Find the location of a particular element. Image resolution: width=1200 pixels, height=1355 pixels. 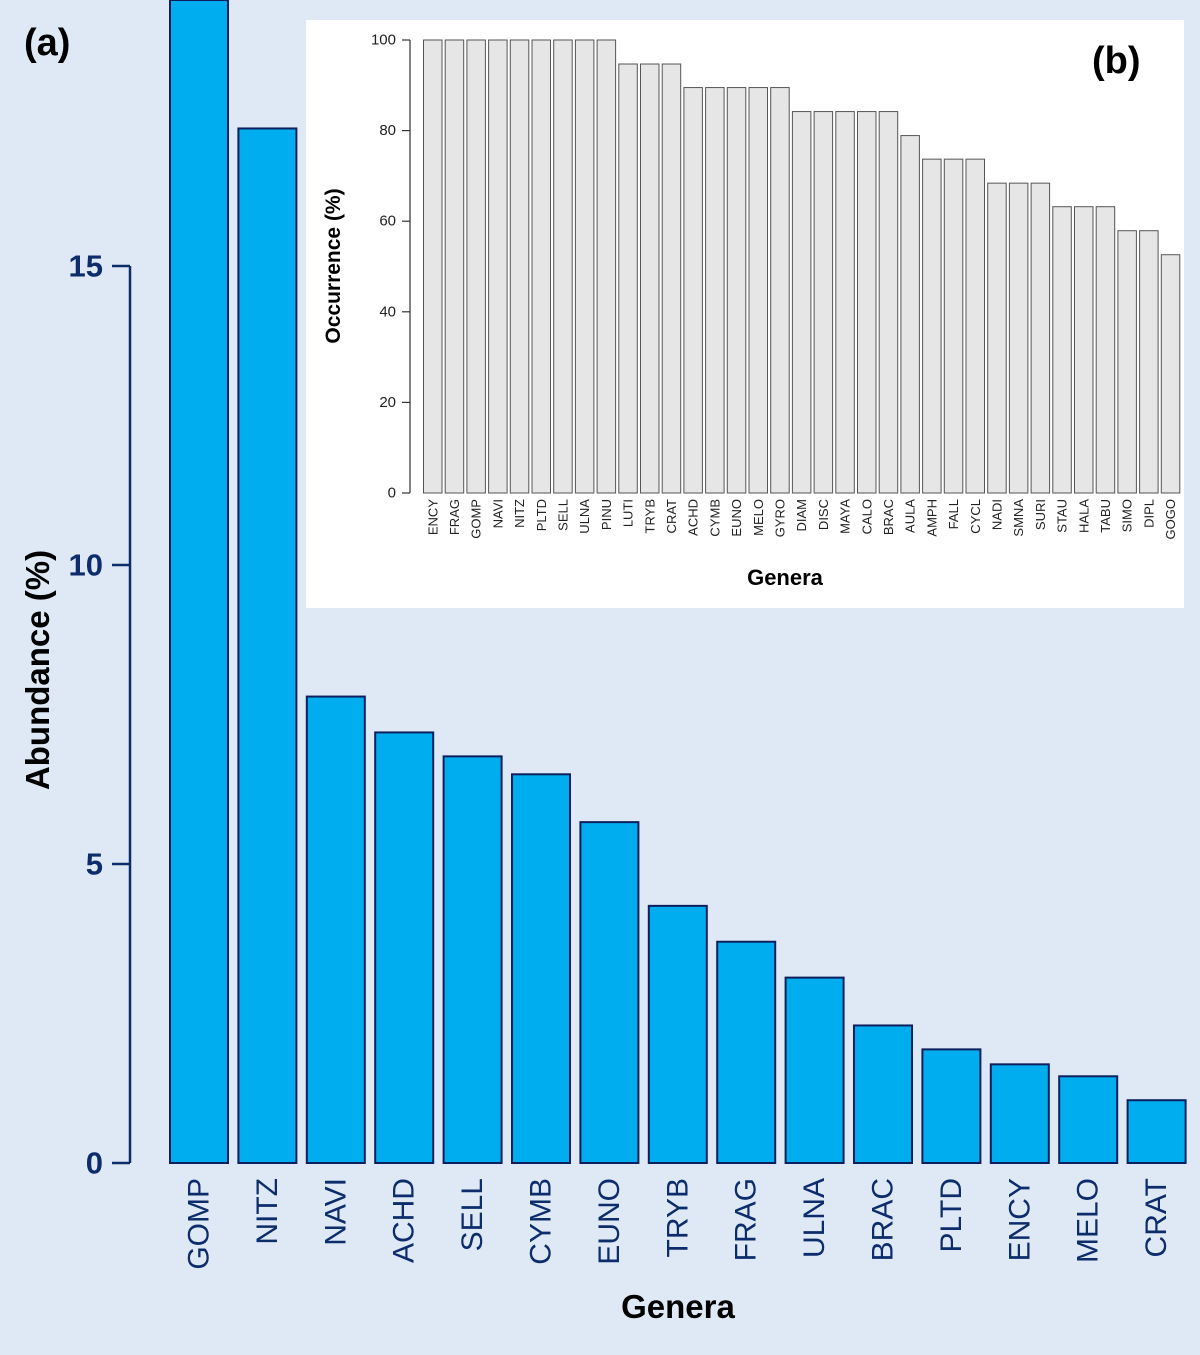

main-y-tick-label-15: 15 is located at coordinates (86, 266).